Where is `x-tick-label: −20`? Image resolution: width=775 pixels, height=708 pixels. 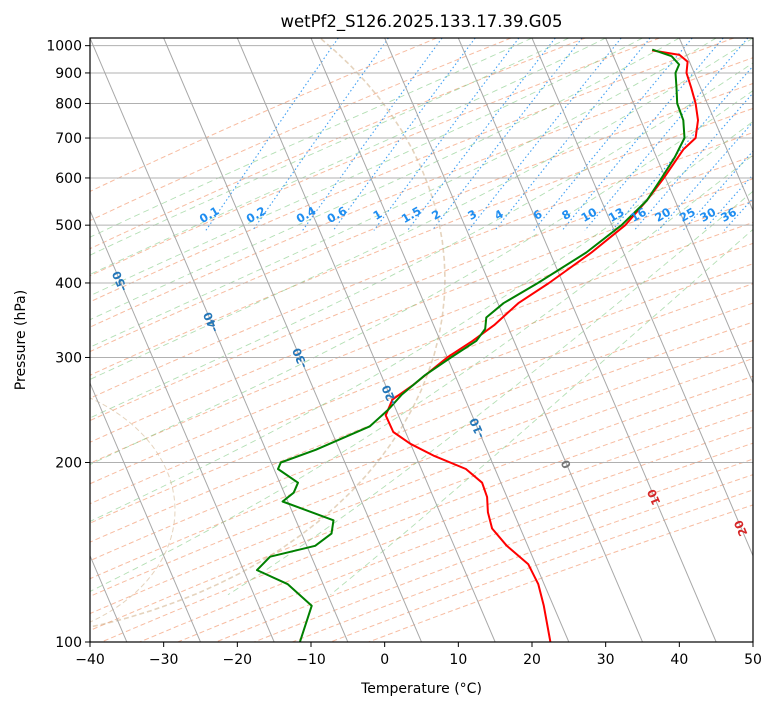
x-tick-label: −20 is located at coordinates (238, 660).